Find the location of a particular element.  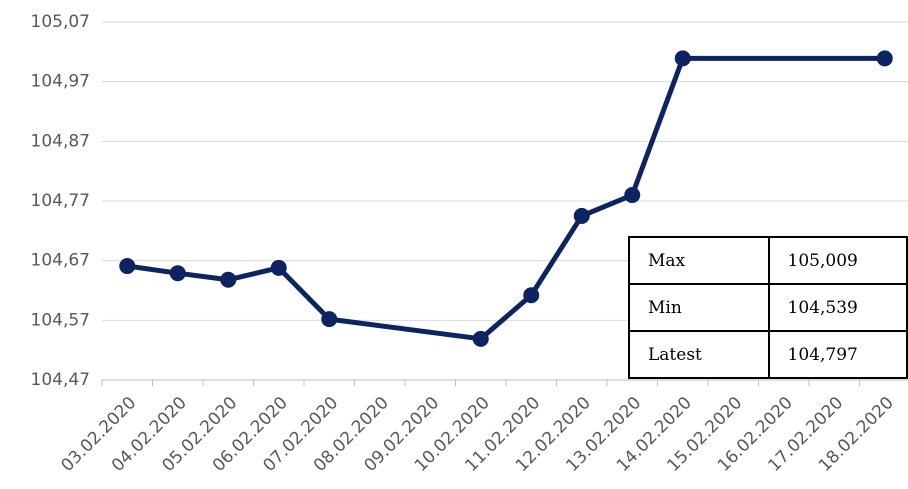

cell: Latest is located at coordinates (699, 354).